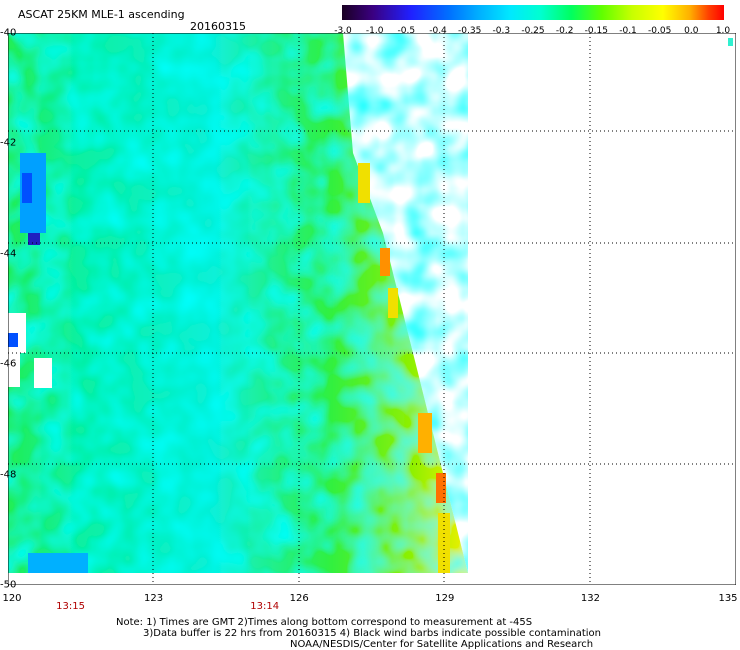  Describe the element at coordinates (406, 31) in the screenshot. I see `colorbar-label: -0.5` at that location.